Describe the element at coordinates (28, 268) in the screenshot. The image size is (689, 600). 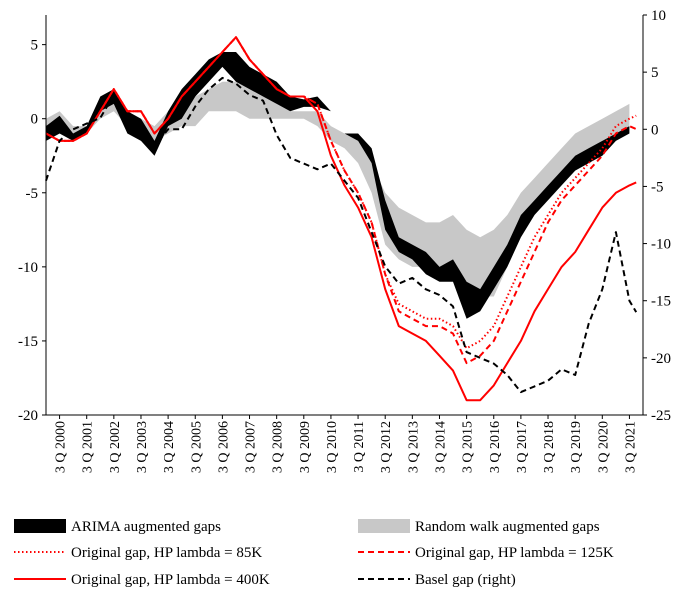
I see `left-tick-label: -10` at that location.